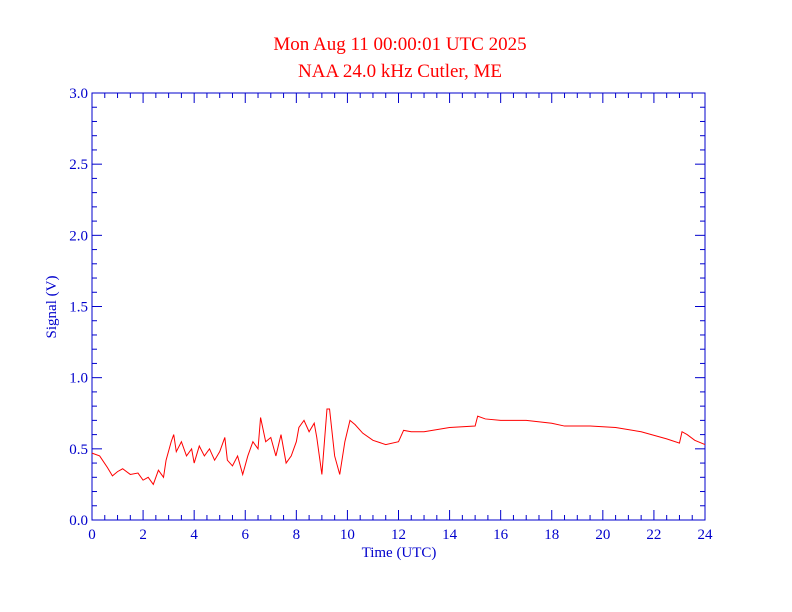 This screenshot has width=792, height=612. Describe the element at coordinates (246, 535) in the screenshot. I see `x-tick-label: 6` at that location.